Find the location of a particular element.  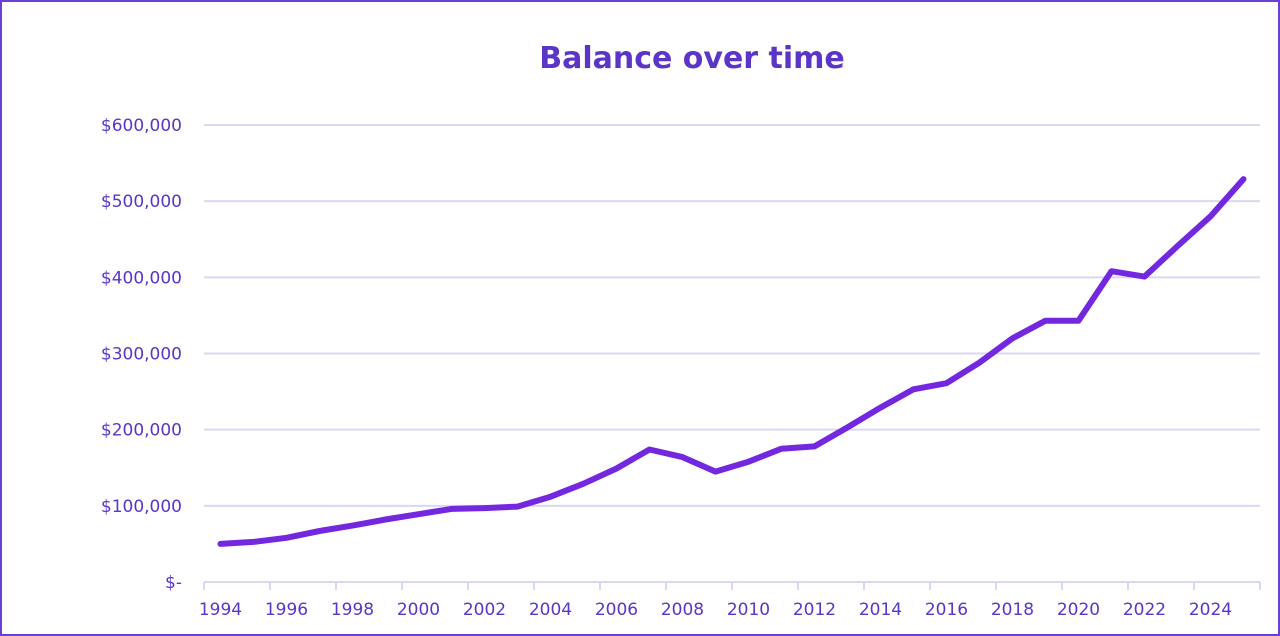

x-tick-label: 2016 is located at coordinates (946, 610).